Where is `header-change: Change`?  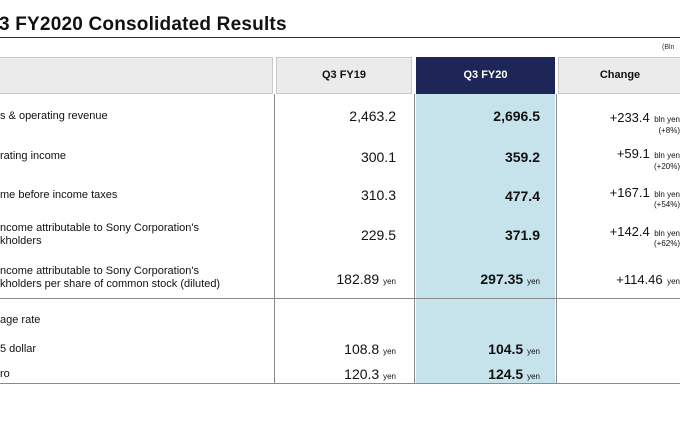 header-change: Change is located at coordinates (619, 75).